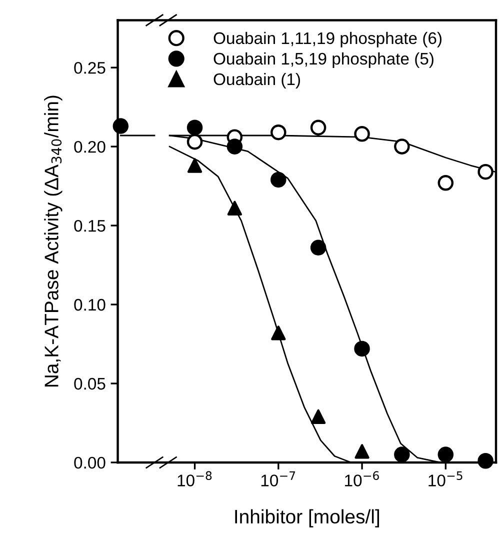 This screenshot has width=499, height=546. Describe the element at coordinates (90, 384) in the screenshot. I see `y-tick-label: 0.05` at that location.